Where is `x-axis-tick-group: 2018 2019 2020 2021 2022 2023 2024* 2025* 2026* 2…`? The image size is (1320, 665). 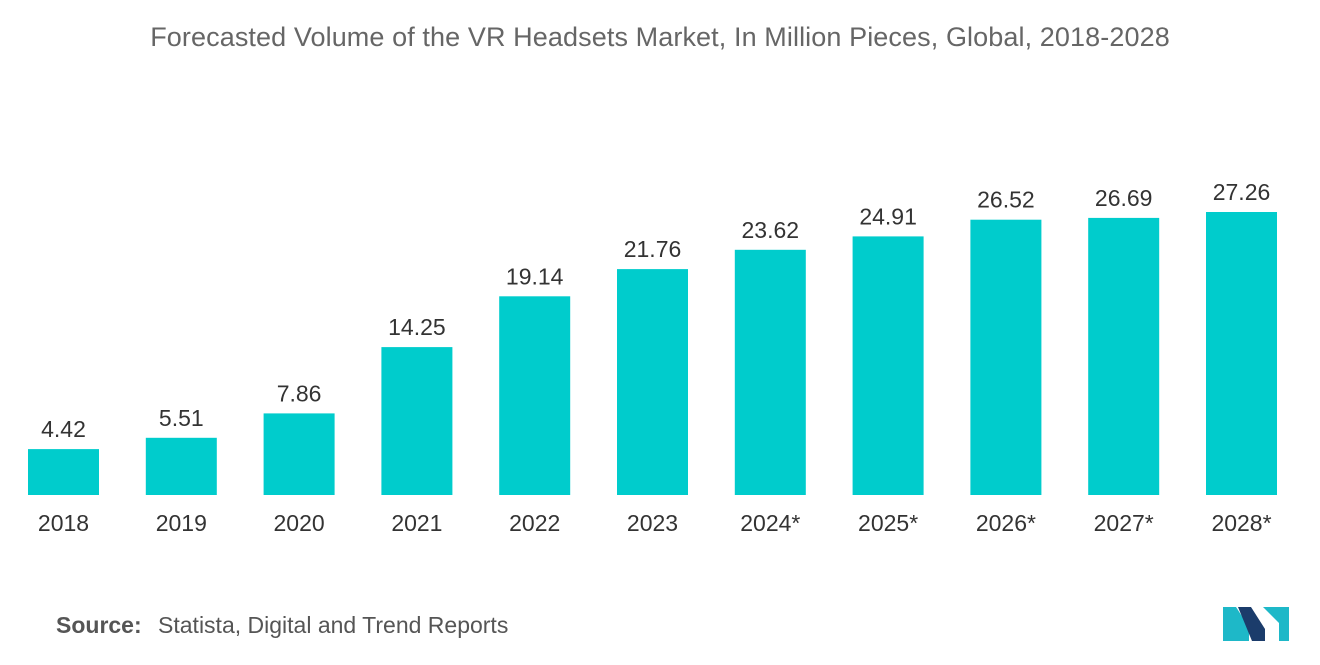 x-axis-tick-group: 2018 2019 2020 2021 2022 2023 2024* 2025* 2026* 2… is located at coordinates (655, 523).